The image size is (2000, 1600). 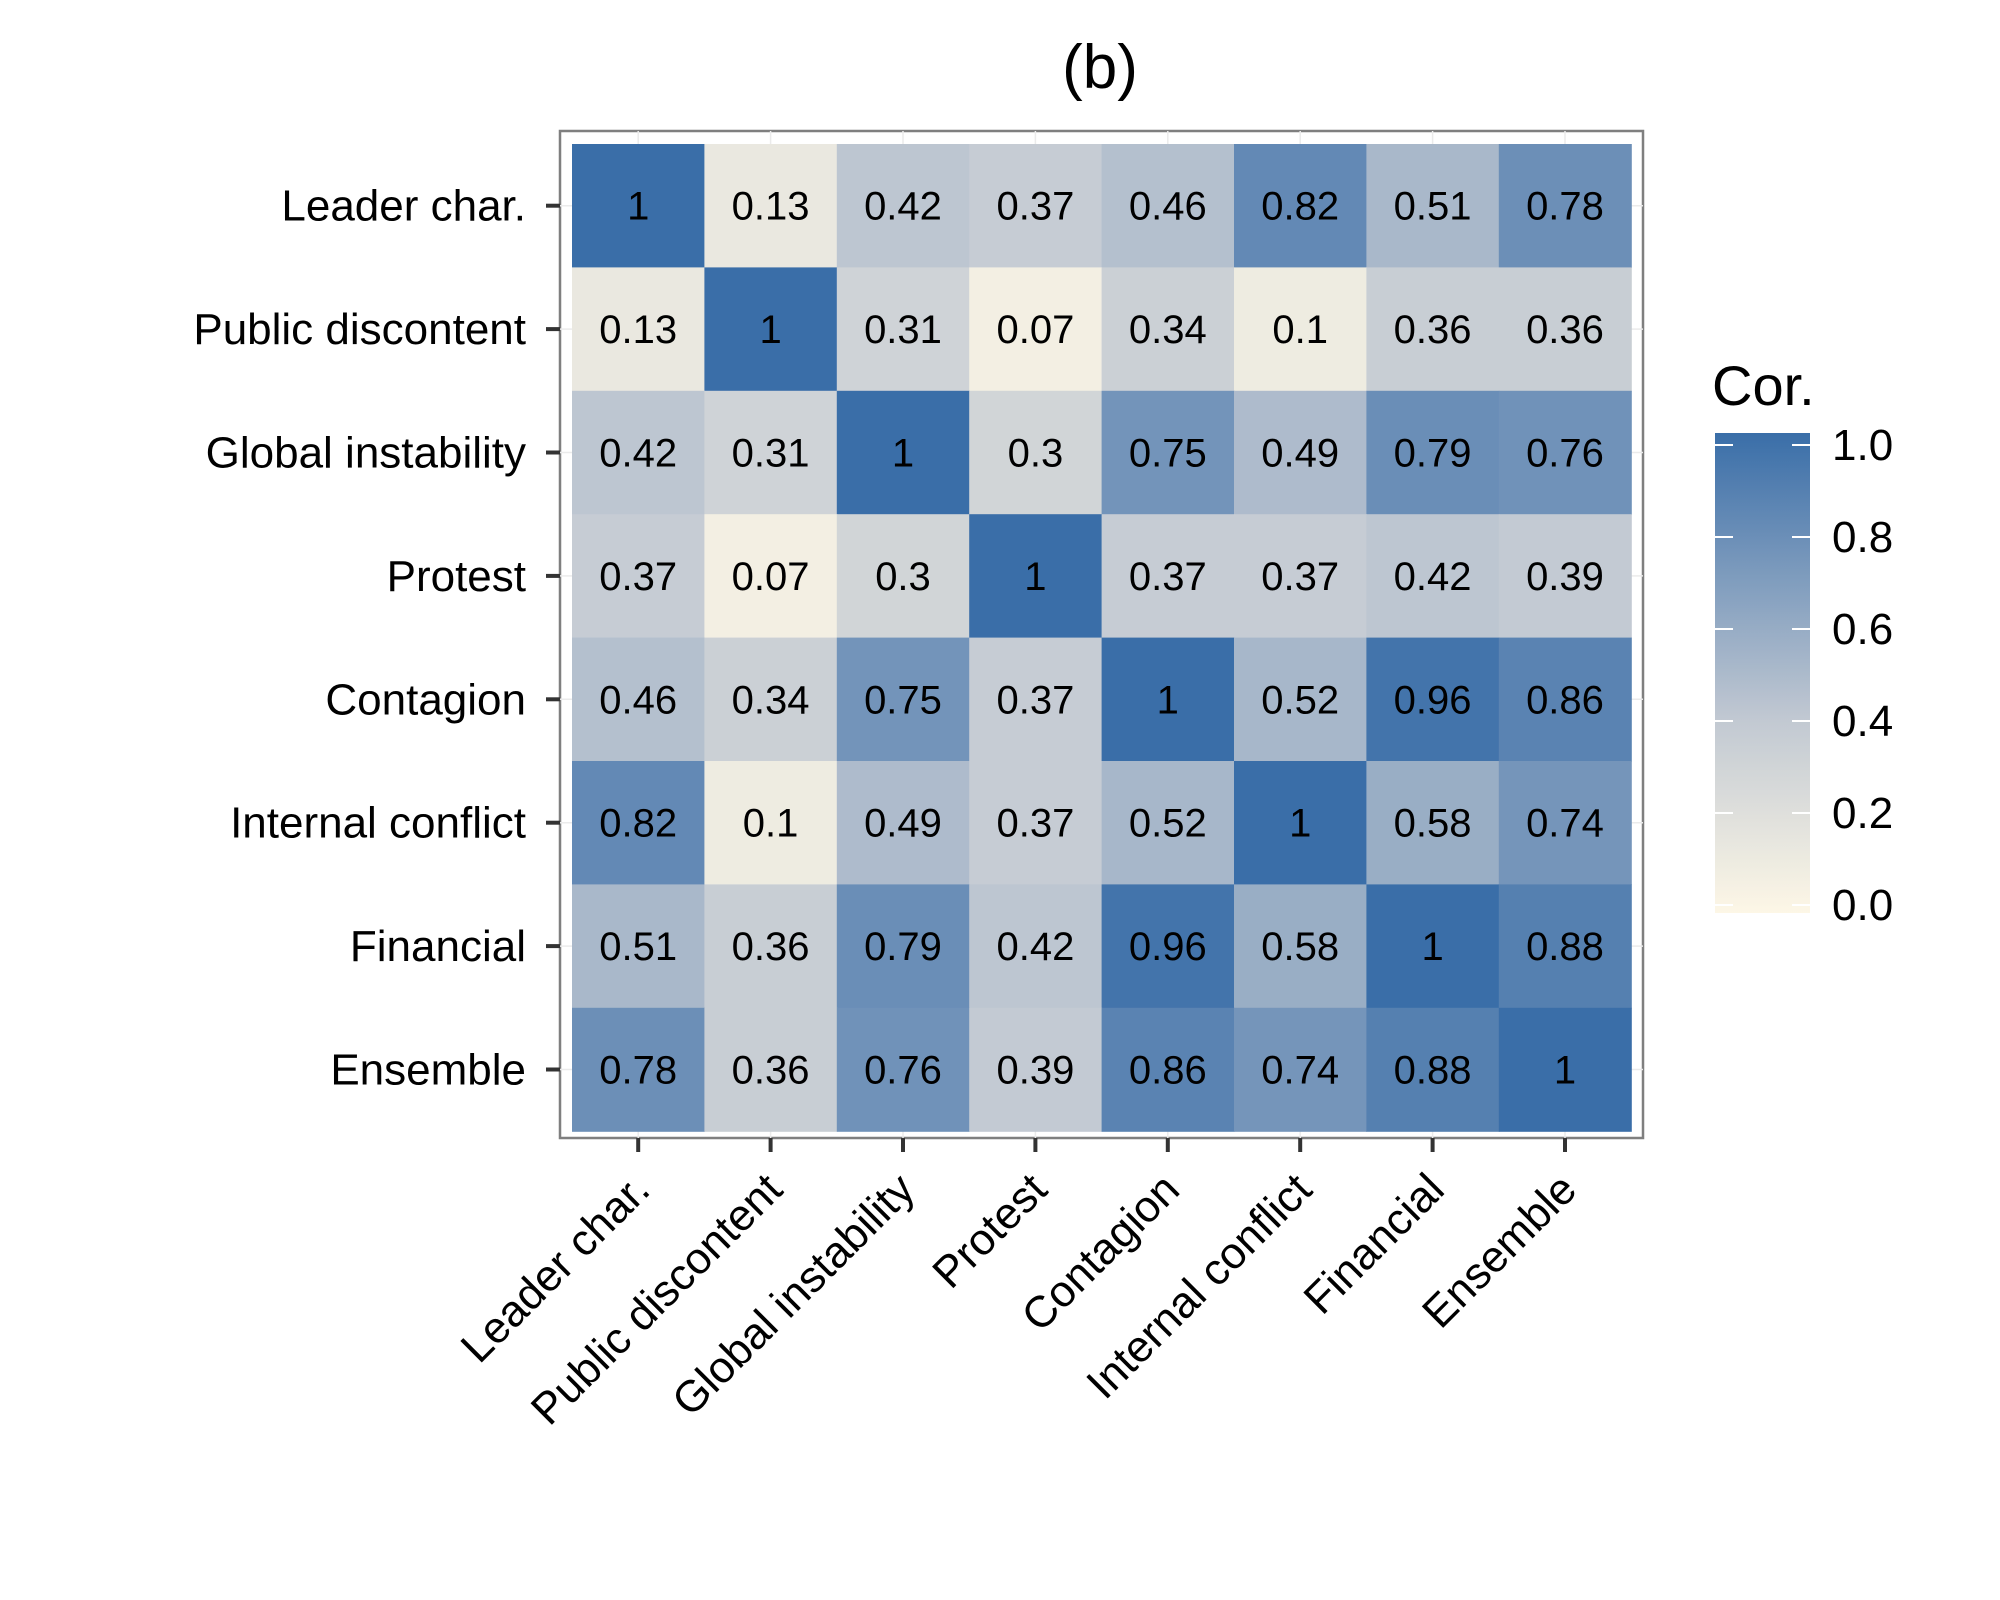 I want to click on cell-value-label: 0.46, so click(x=638, y=700).